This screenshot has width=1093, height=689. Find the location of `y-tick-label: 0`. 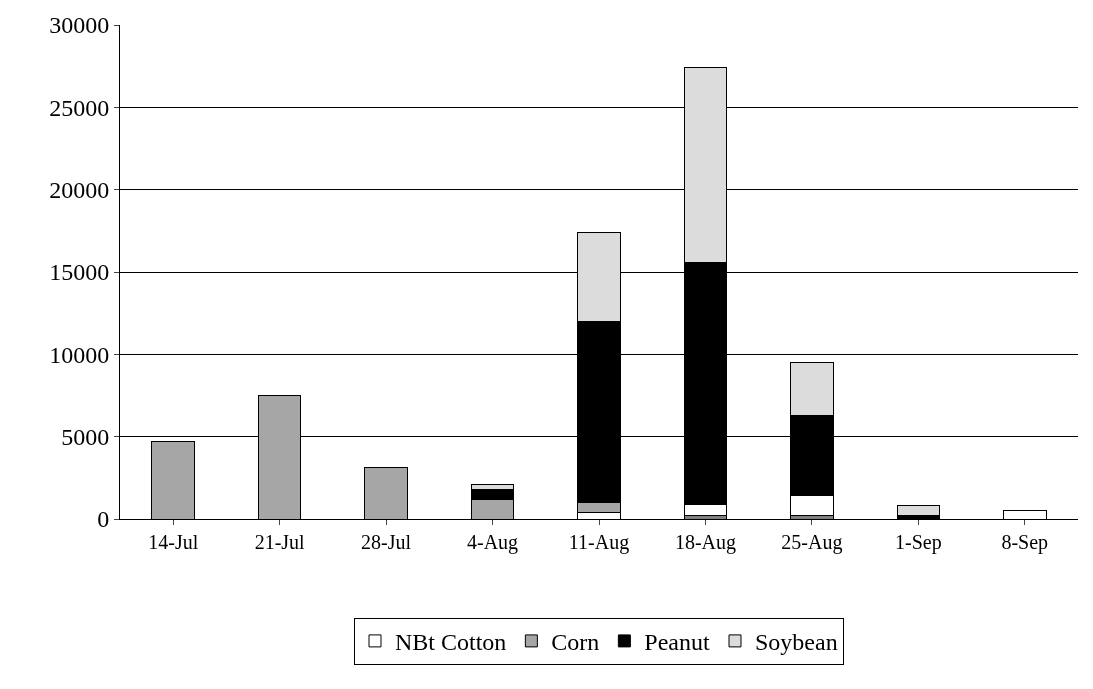

y-tick-label: 0 is located at coordinates (103, 519).